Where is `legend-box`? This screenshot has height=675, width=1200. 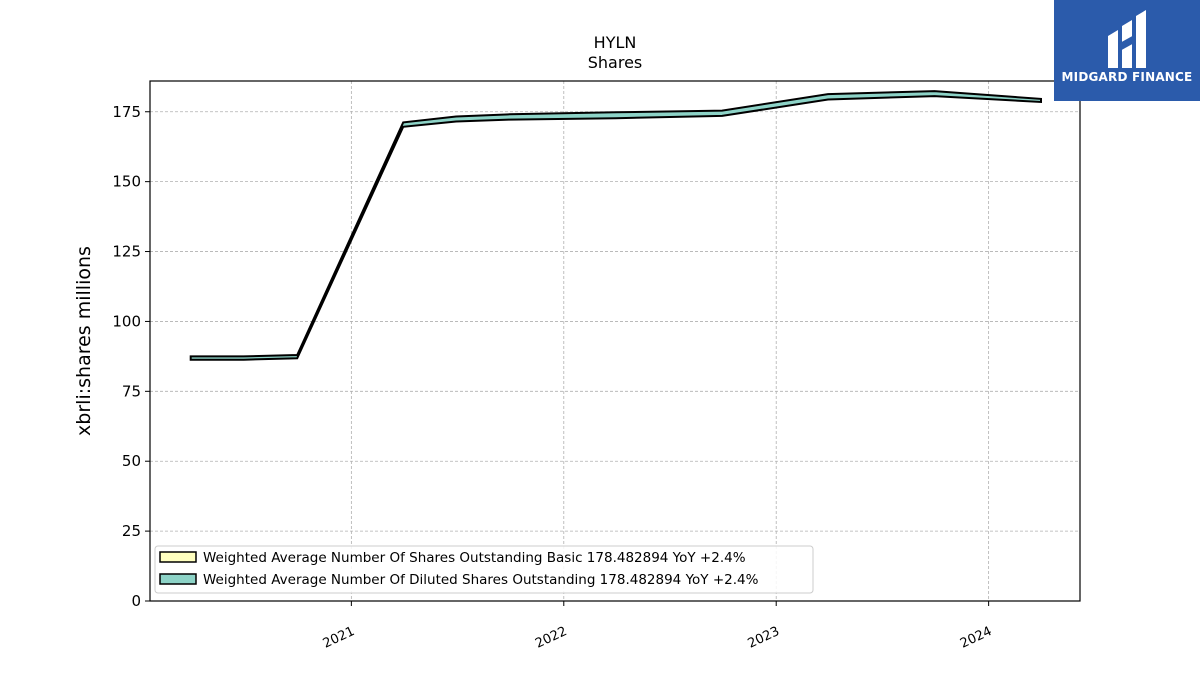
legend-box is located at coordinates (484, 569).